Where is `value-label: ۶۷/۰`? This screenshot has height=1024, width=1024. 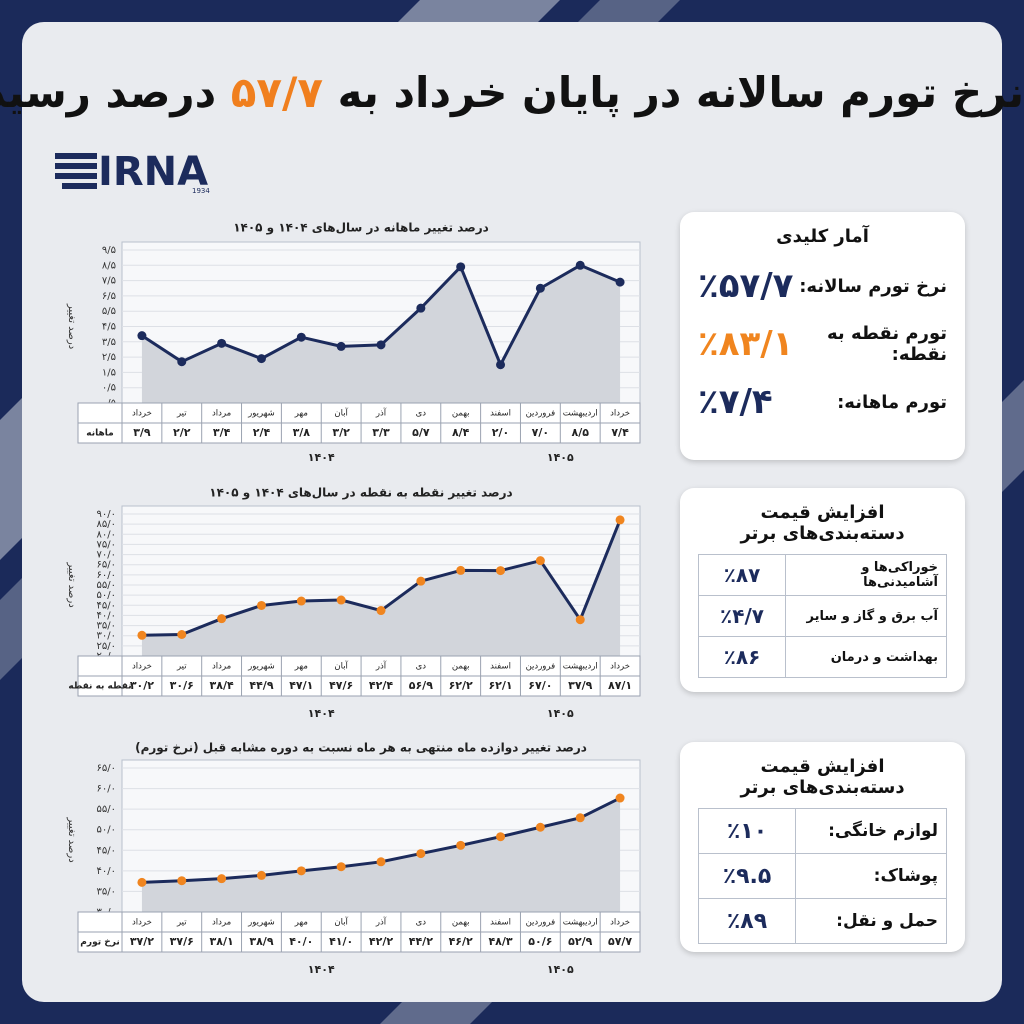
value-label: ۶۷/۰ is located at coordinates (540, 685).